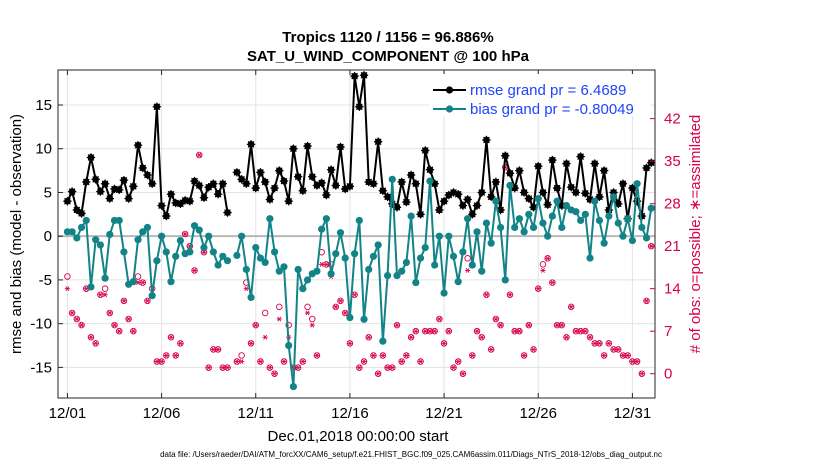  I want to click on y2-tick-label: 28, so click(672, 204).